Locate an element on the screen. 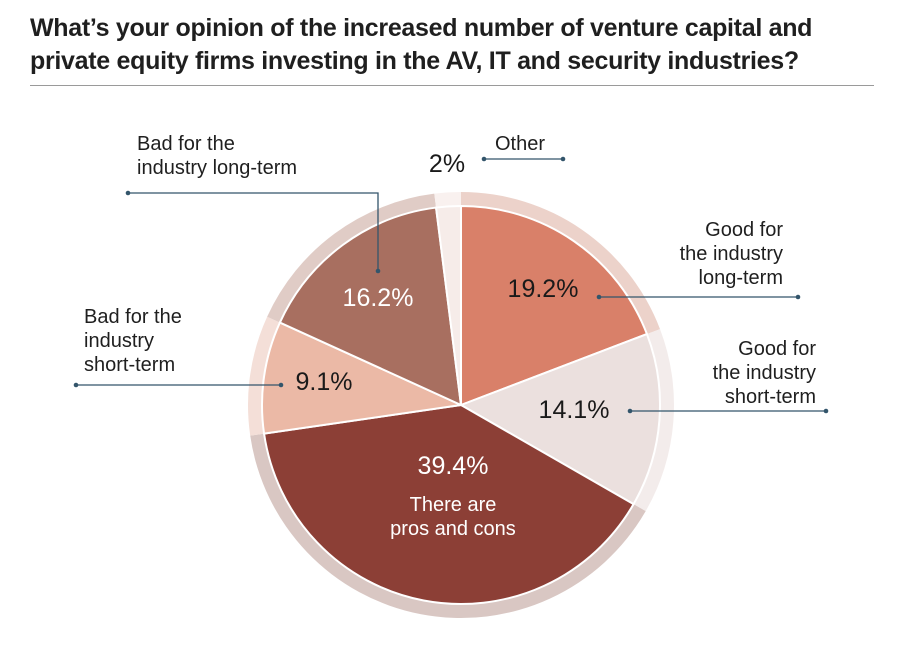 Image resolution: width=900 pixels, height=652 pixels. category-label-2-line-1: pros and cons is located at coordinates (453, 529).